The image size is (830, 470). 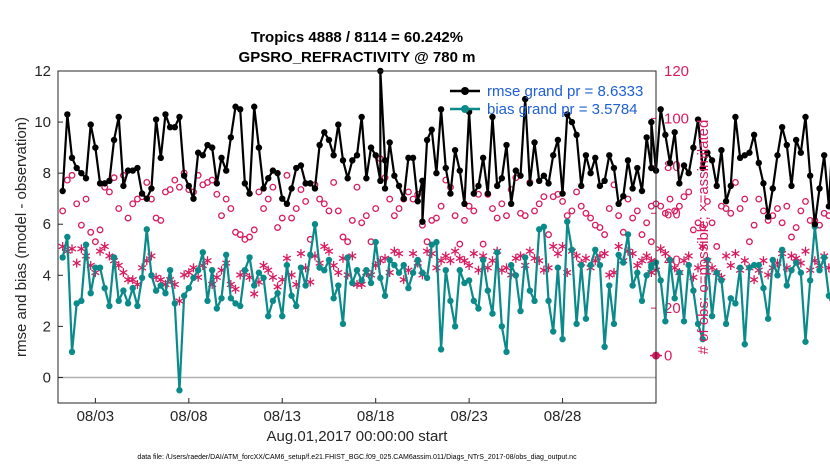 What do you see at coordinates (565, 91) in the screenshot?
I see `legend-rmse-label: rmse grand pr = 8.6333` at bounding box center [565, 91].